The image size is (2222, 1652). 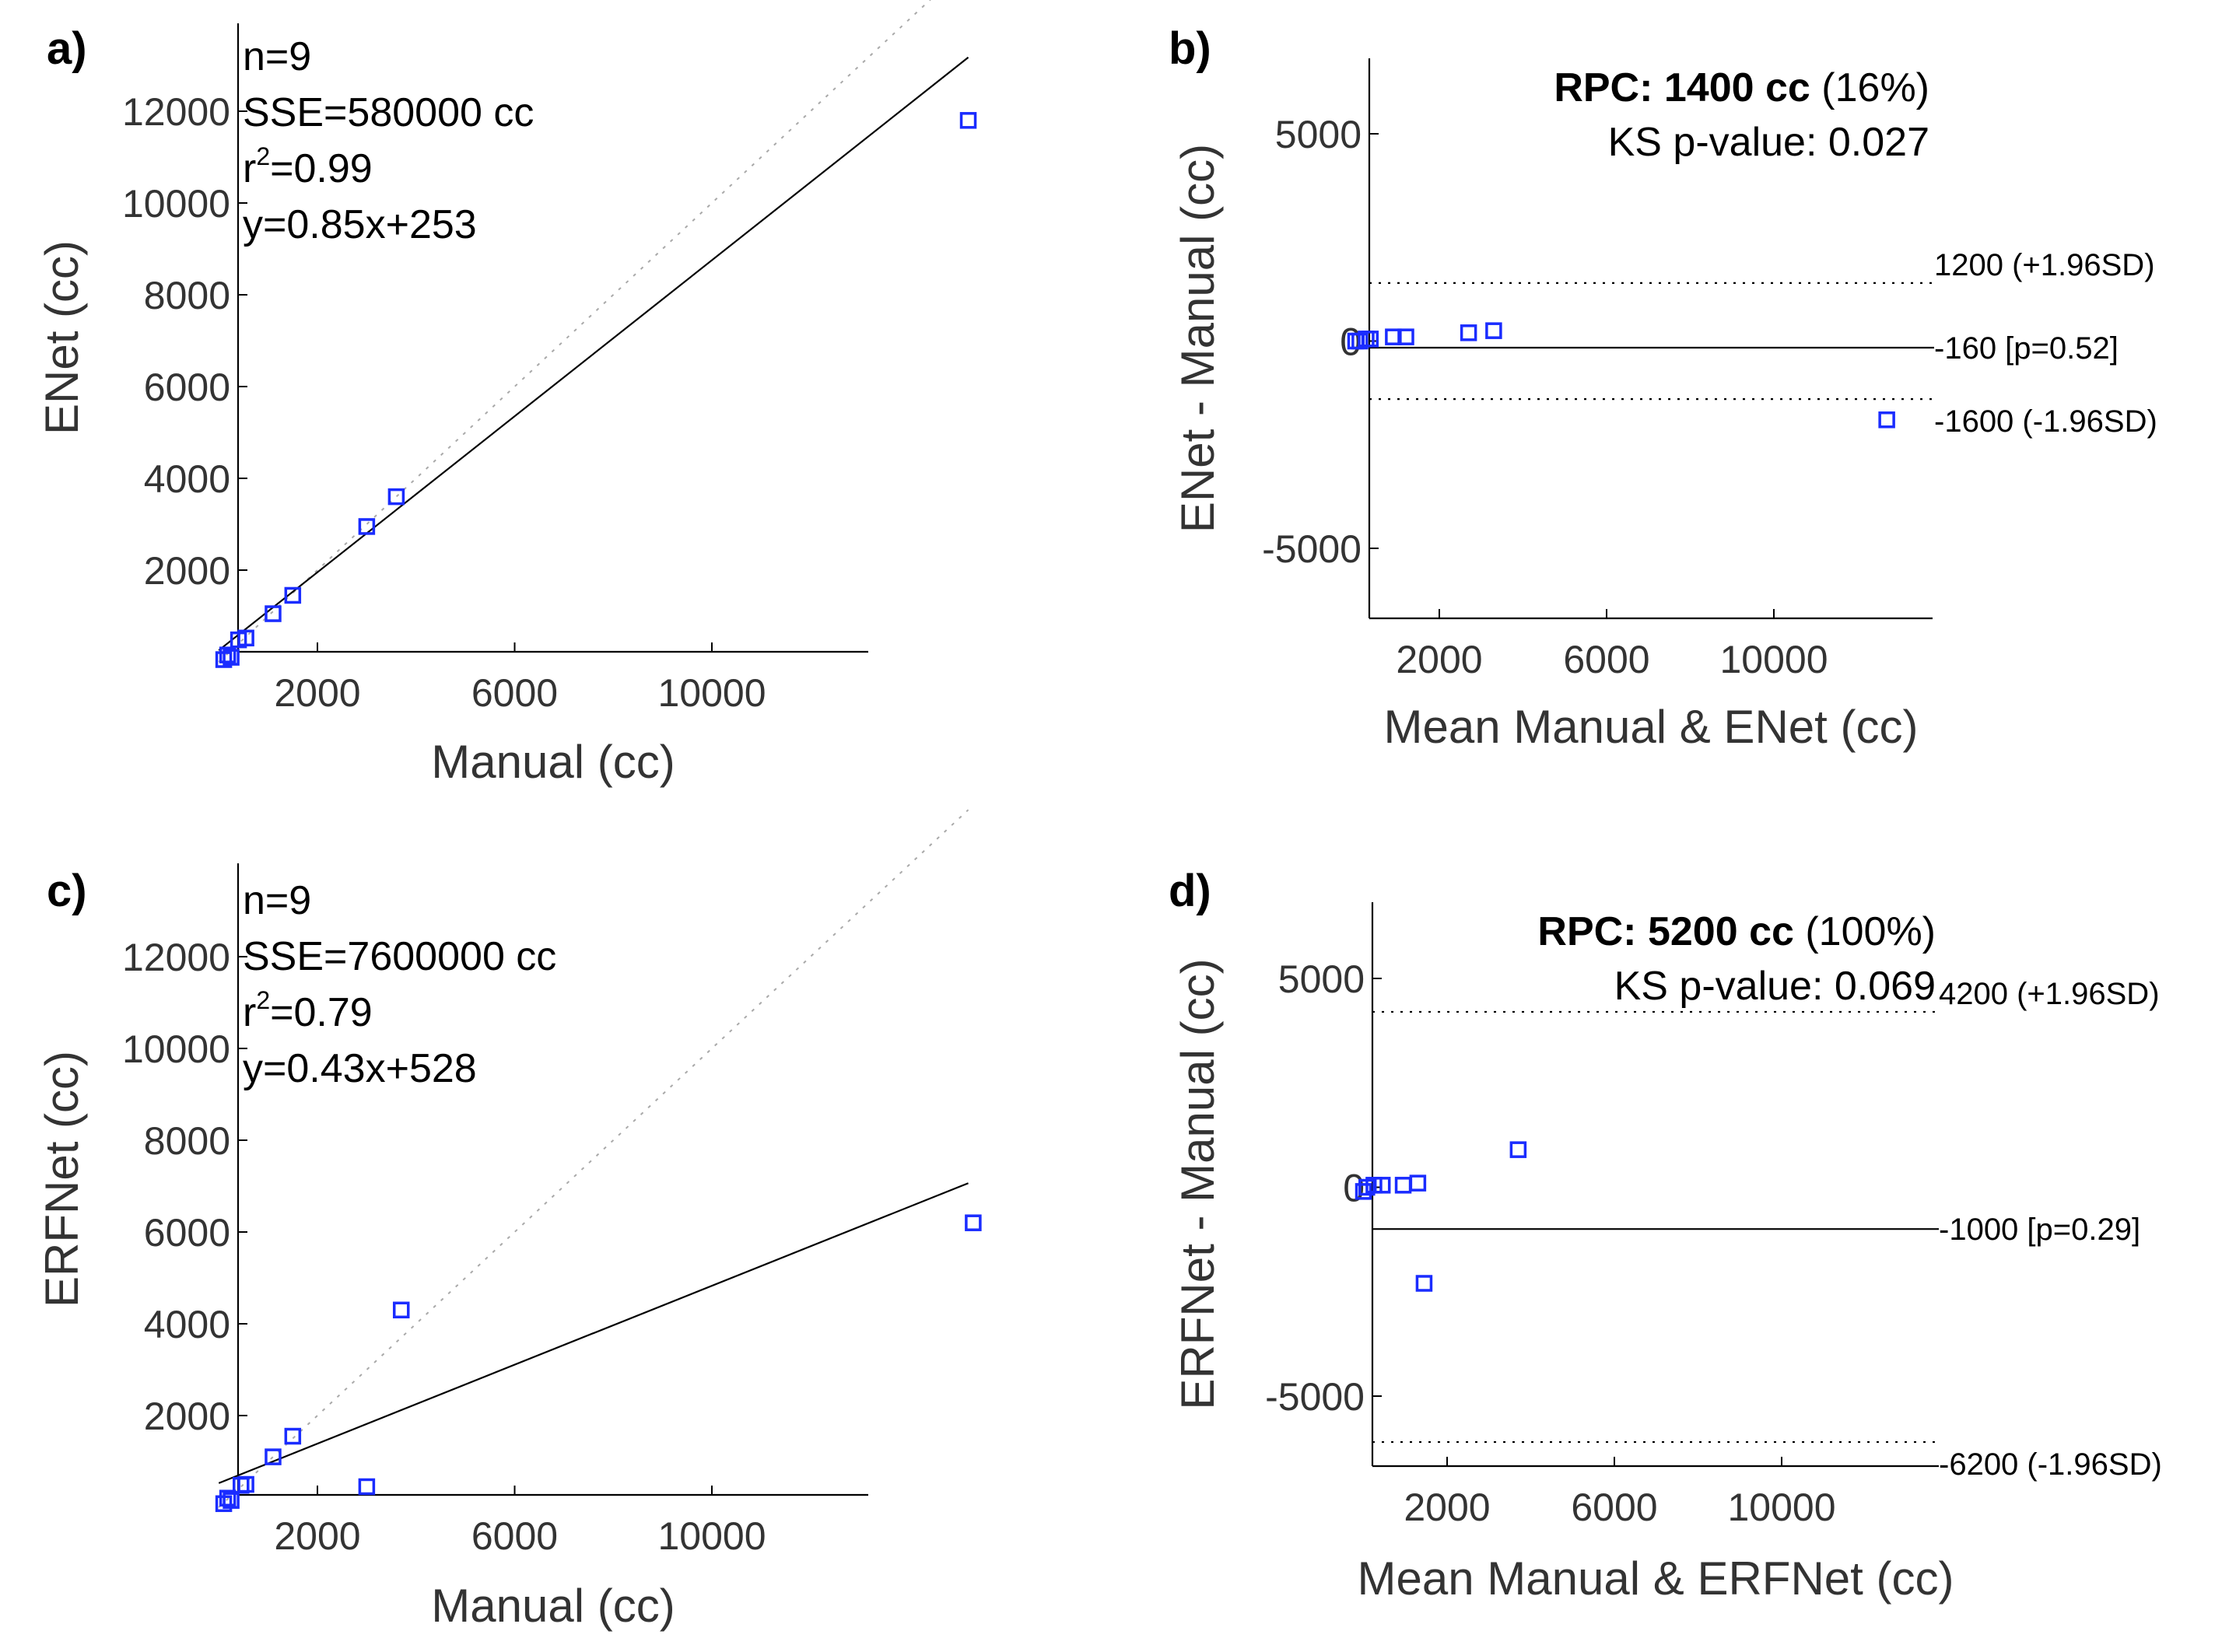 What do you see at coordinates (308, 1011) in the screenshot?
I see `stat-r2: r2=0.79` at bounding box center [308, 1011].